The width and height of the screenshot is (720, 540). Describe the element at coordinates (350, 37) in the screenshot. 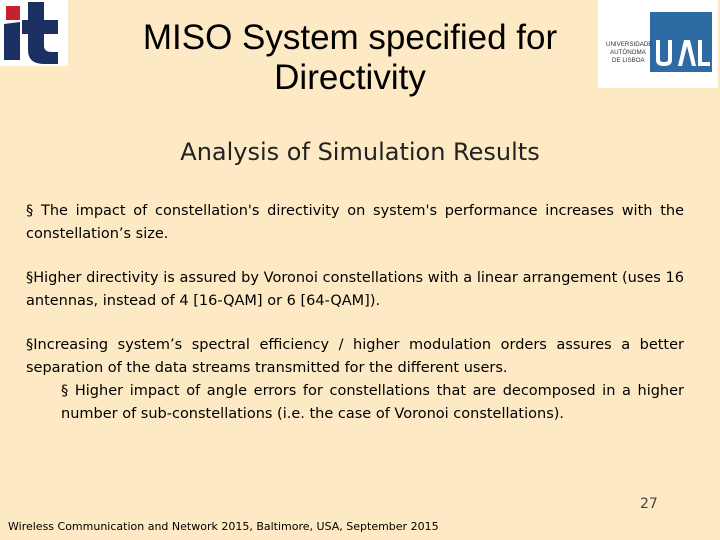

I see `title-line-1: MISO System specified for` at that location.